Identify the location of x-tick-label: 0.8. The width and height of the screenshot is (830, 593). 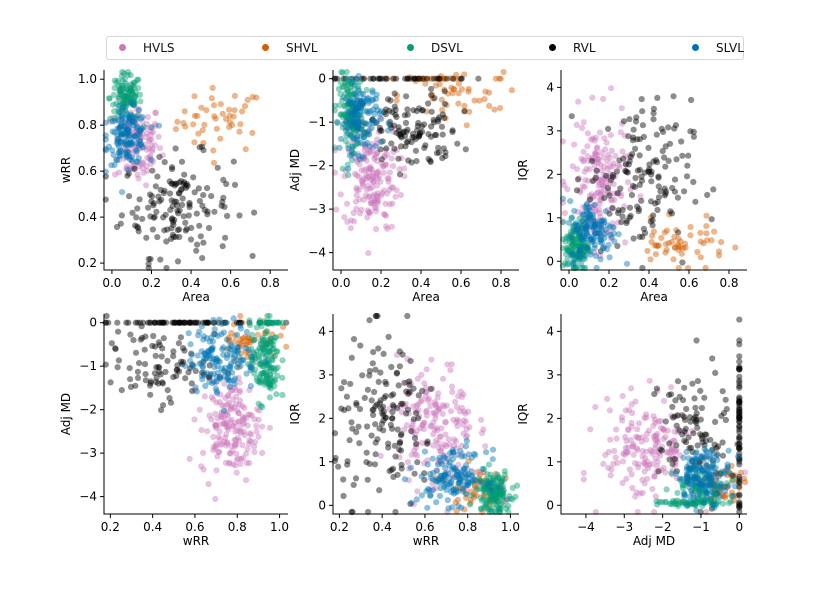
(728, 283).